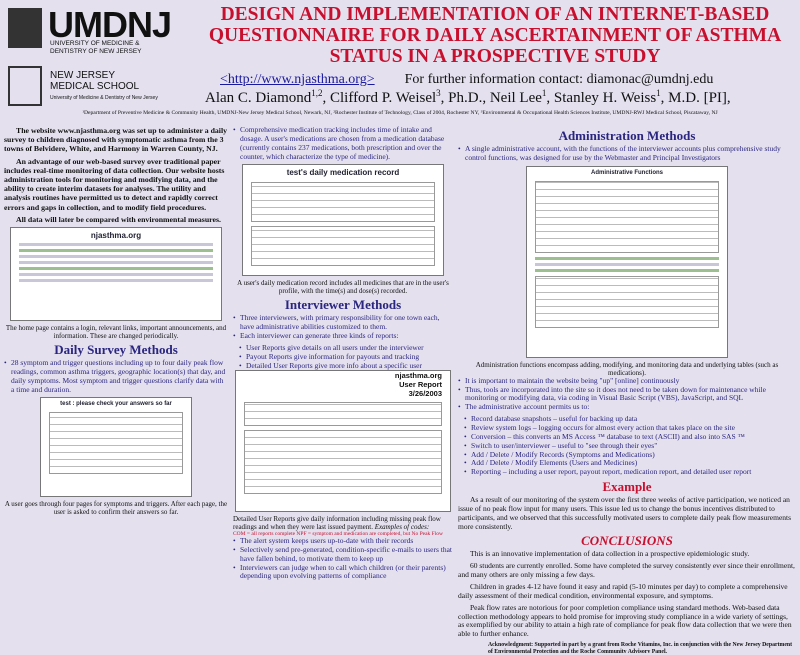  I want to click on logo-line: DENTISTRY OF NEW JERSEY, so click(96, 51).